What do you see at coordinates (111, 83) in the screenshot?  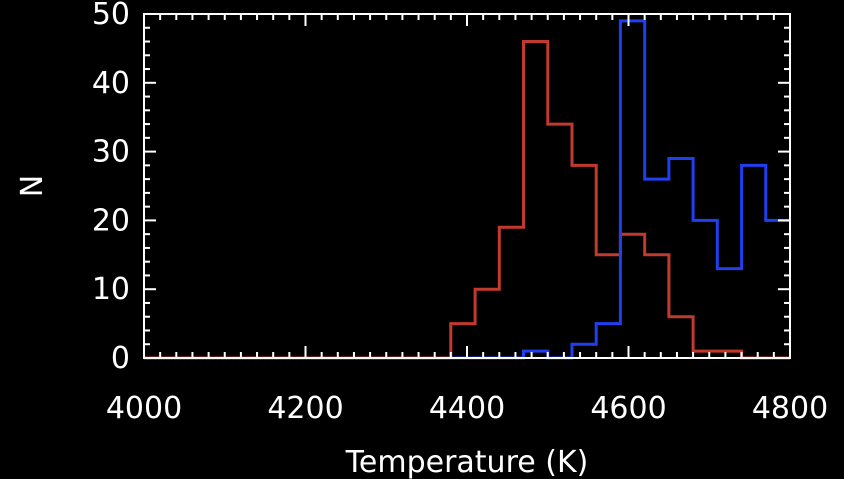 I see `y-tick-label: 40` at bounding box center [111, 83].